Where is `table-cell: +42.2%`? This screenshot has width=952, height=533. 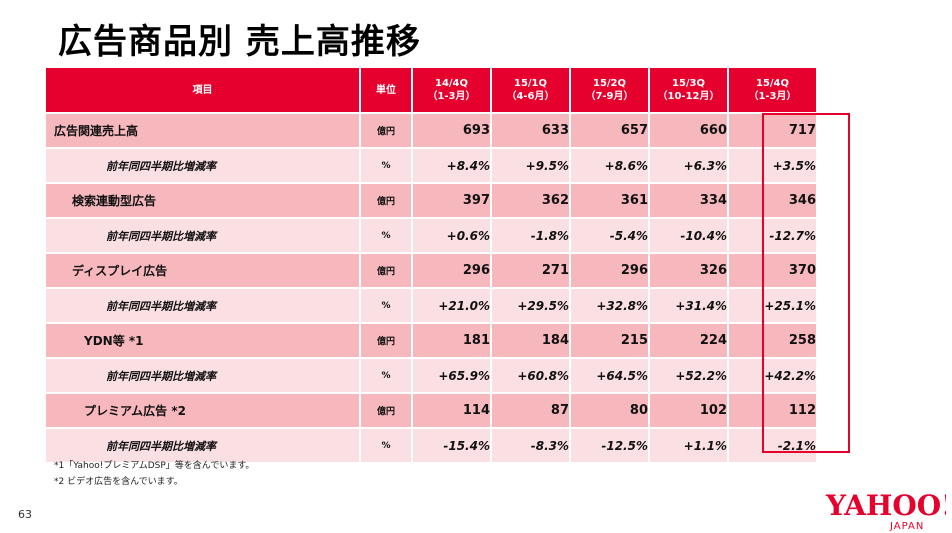 table-cell: +42.2% is located at coordinates (772, 375).